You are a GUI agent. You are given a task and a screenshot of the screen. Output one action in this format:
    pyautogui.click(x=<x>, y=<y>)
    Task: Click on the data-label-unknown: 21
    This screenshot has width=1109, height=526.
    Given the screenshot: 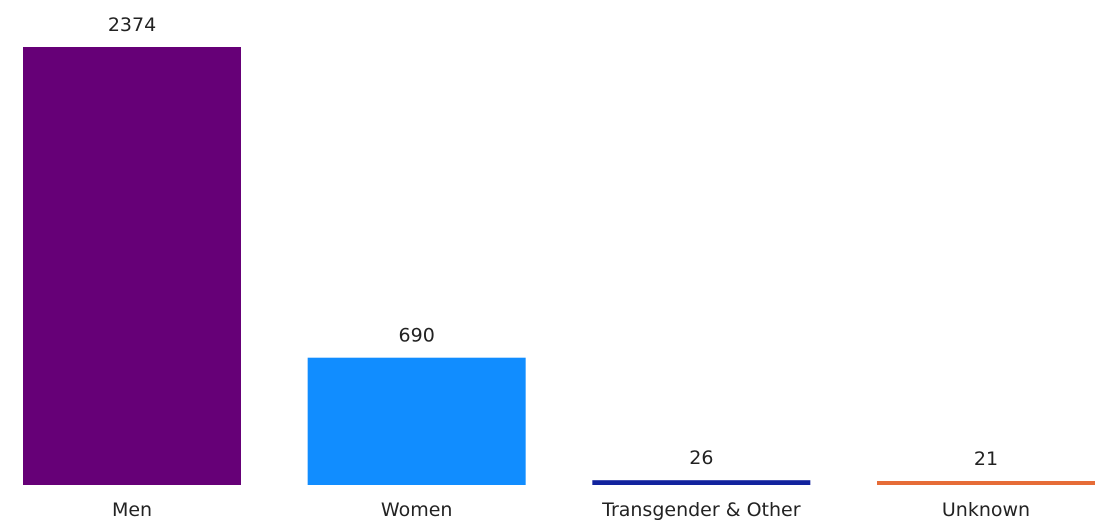 What is the action you would take?
    pyautogui.click(x=986, y=459)
    